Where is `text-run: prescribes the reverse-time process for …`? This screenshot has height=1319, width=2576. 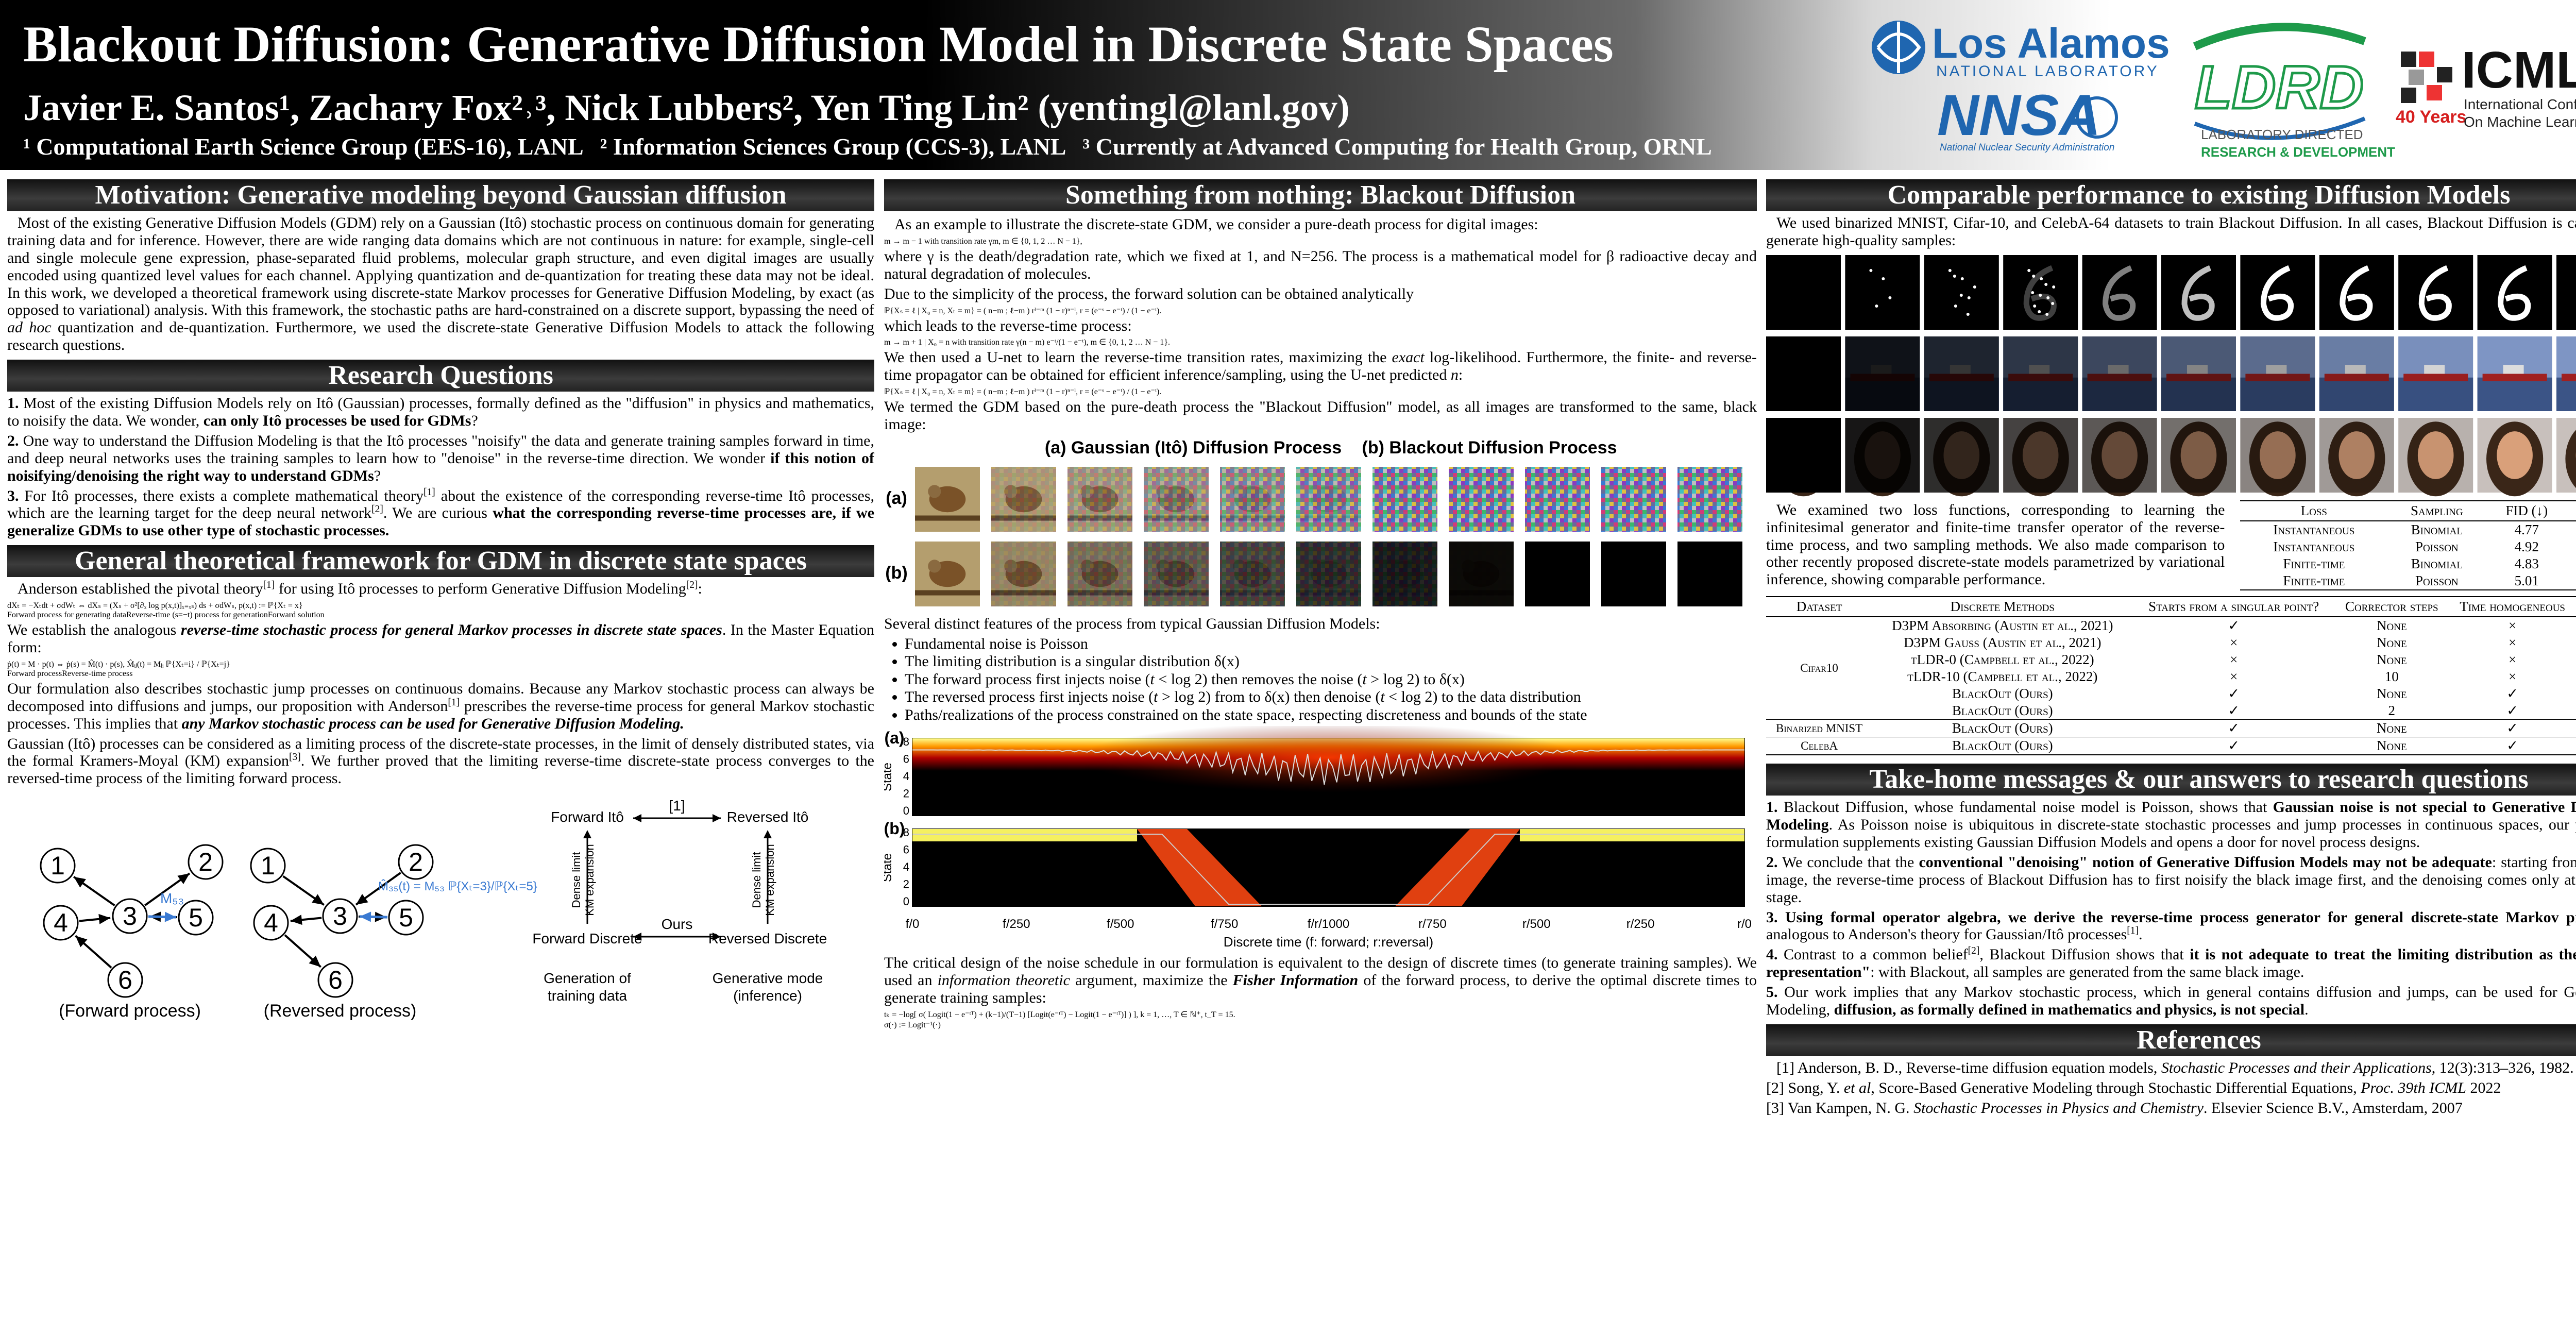 text-run: prescribes the reverse-time process for … is located at coordinates (440, 715).